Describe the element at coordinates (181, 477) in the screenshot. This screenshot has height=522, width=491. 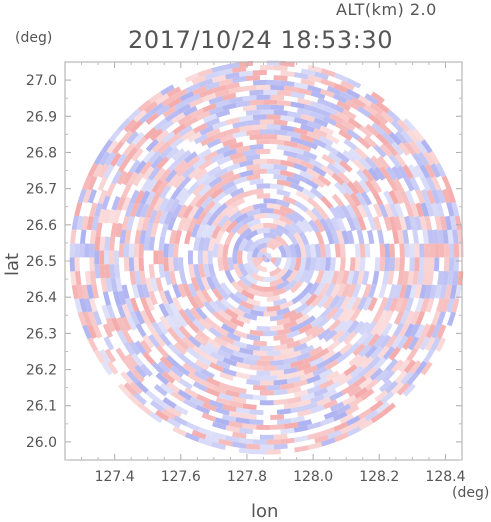
I see `x-tick-label: 127.6` at that location.